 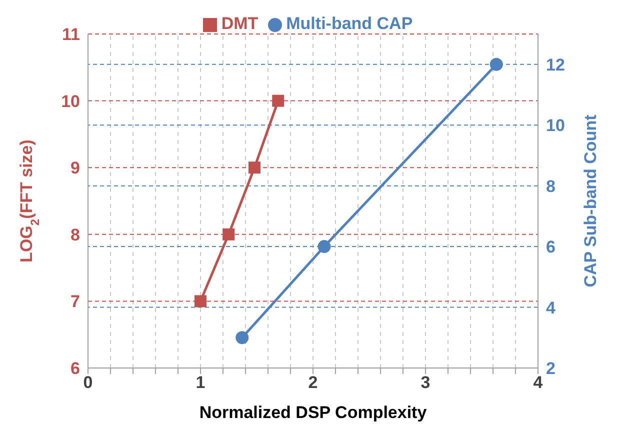 I want to click on x-axis-title: Normalized DSP Complexity, so click(x=313, y=412).